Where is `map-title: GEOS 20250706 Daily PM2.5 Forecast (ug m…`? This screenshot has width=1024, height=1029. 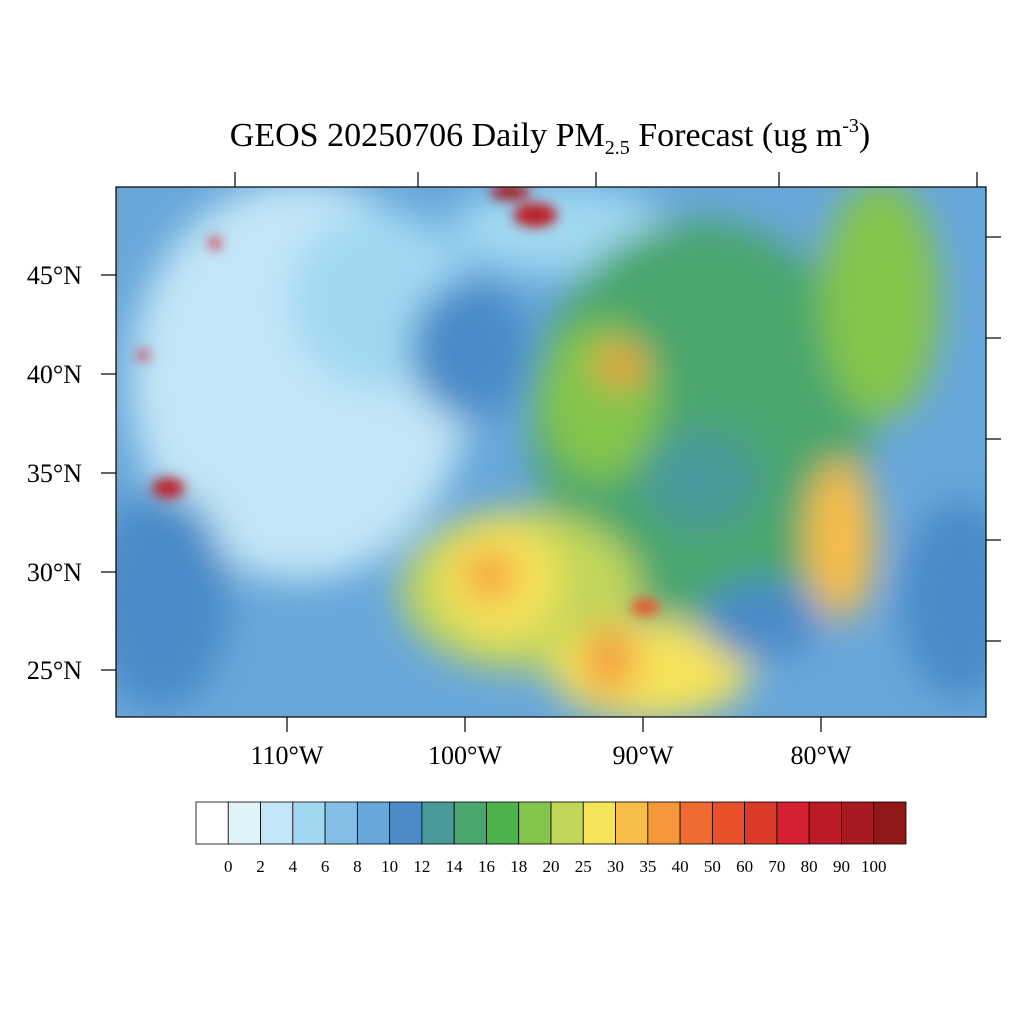
map-title: GEOS 20250706 Daily PM2.5 Forecast (ug m… is located at coordinates (550, 137).